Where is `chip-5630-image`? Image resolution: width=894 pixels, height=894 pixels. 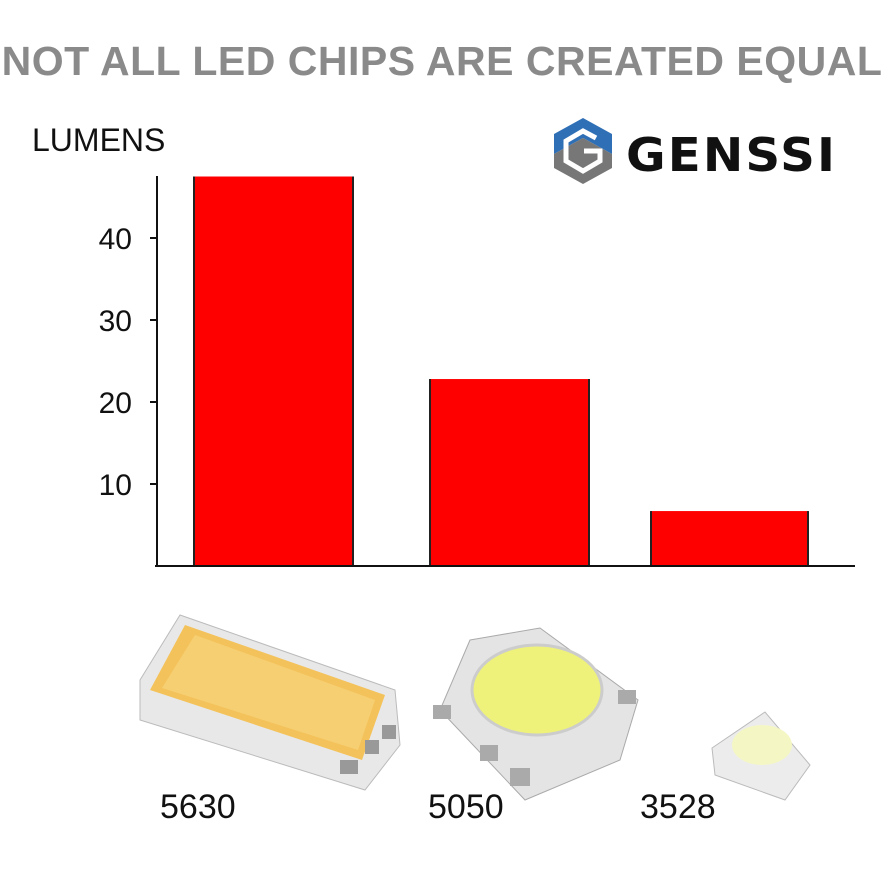
chip-5630-image is located at coordinates (270, 702).